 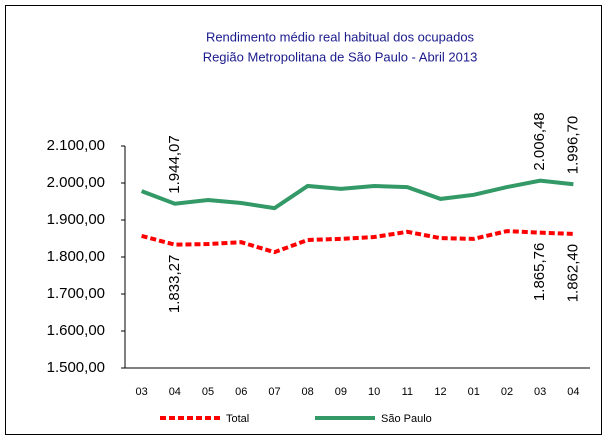 What do you see at coordinates (308, 392) in the screenshot?
I see `x-tick-label: 08` at bounding box center [308, 392].